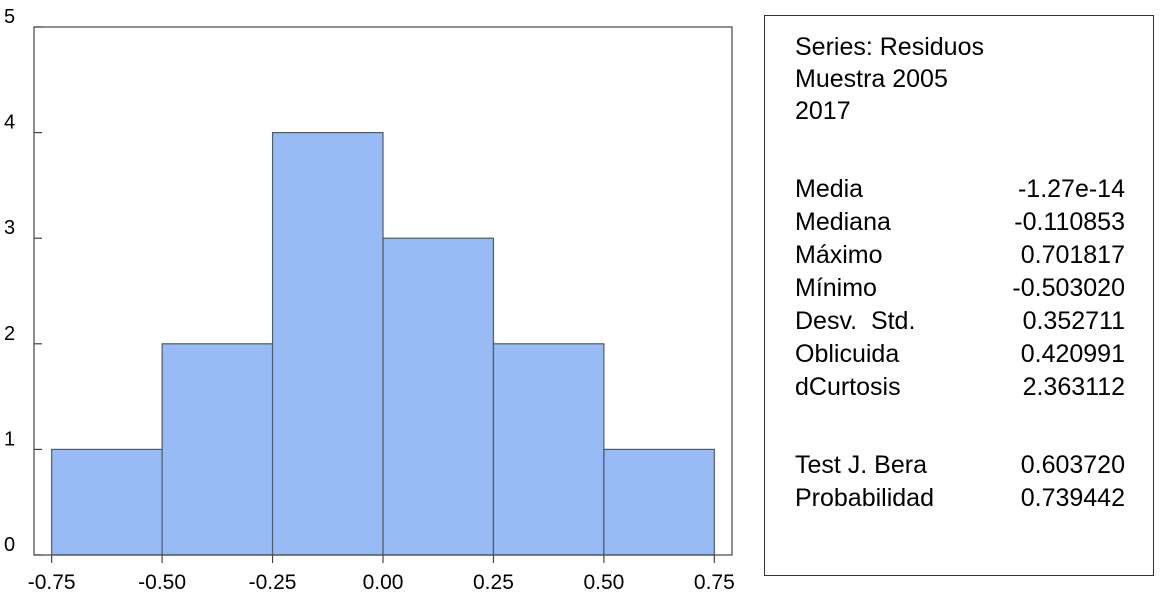 The width and height of the screenshot is (1167, 597). I want to click on stat-value-max: 0.701817, so click(1072, 255).